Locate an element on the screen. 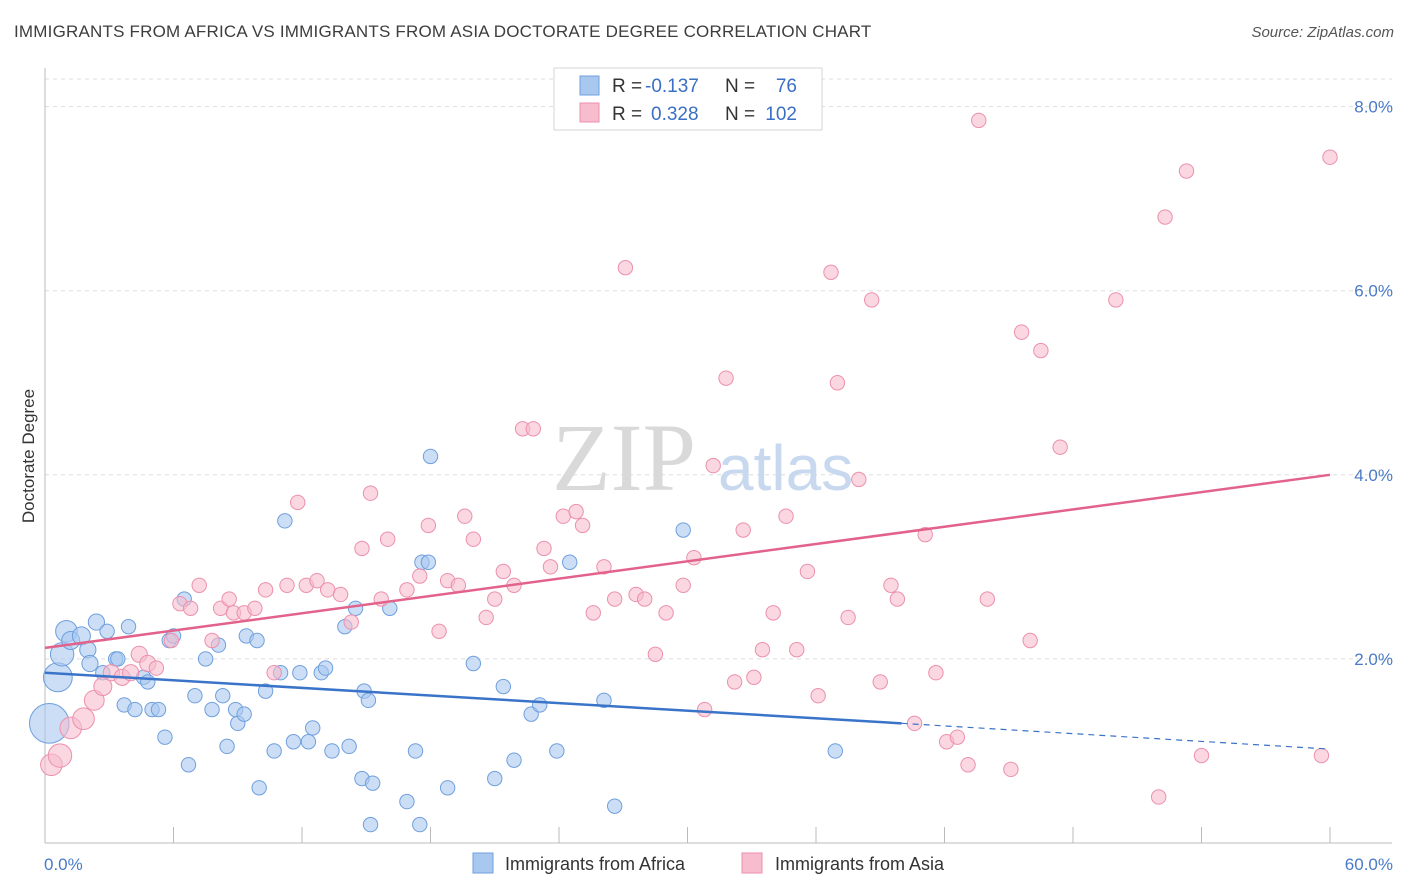 The image size is (1406, 892). trend-line-africa-extension is located at coordinates (1116, 736).